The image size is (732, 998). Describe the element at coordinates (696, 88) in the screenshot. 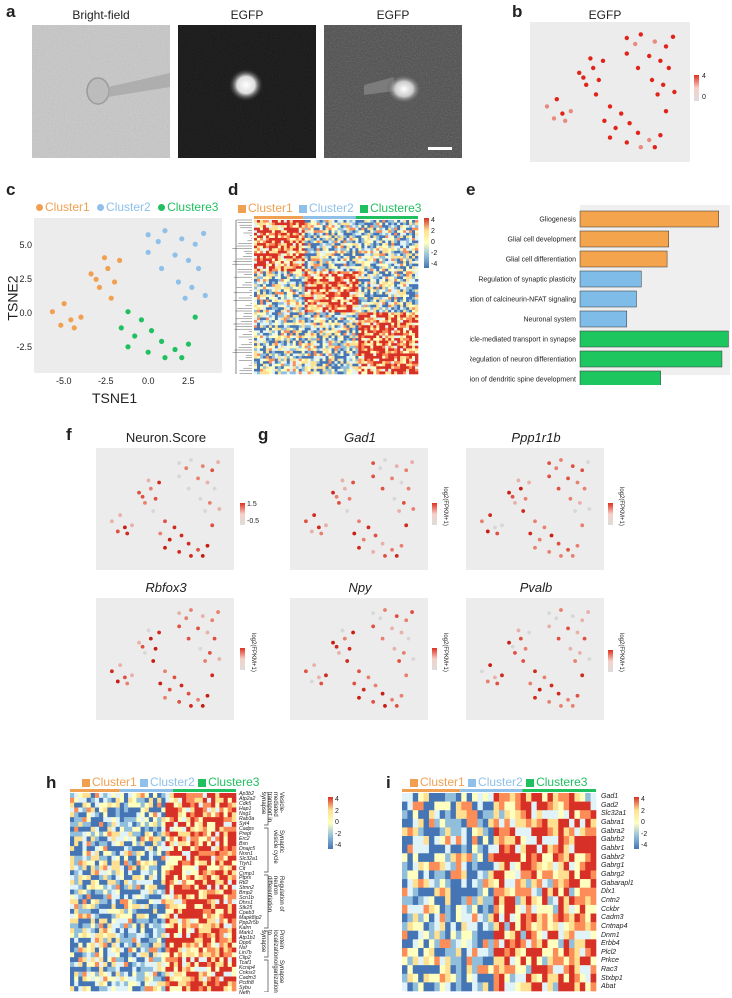

I see `egfp-colorbar` at that location.